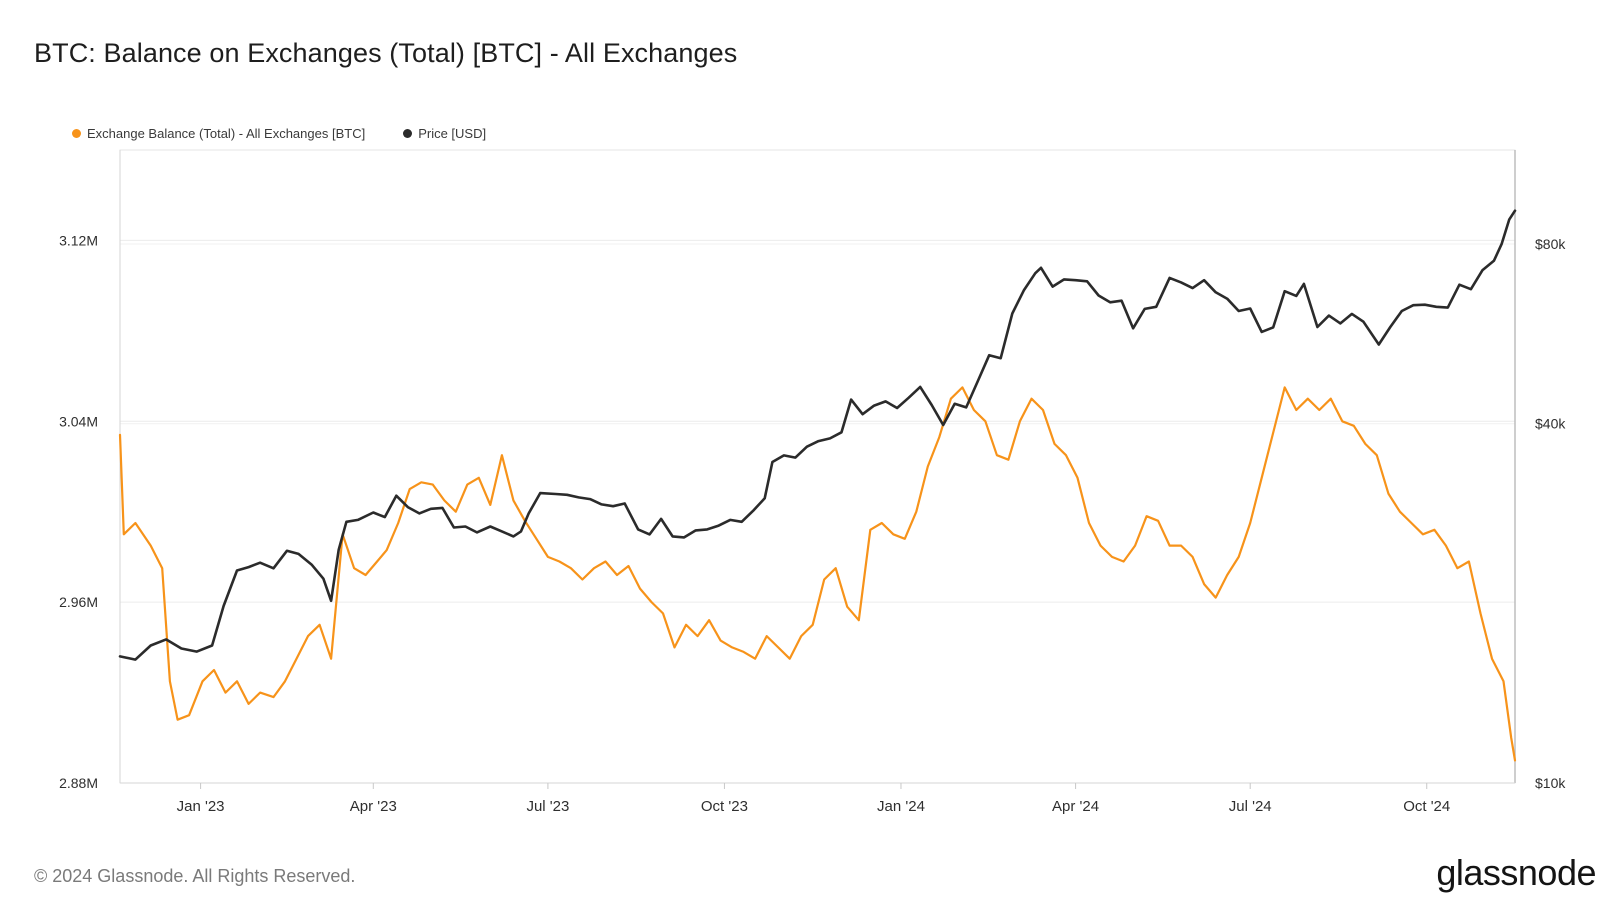 This screenshot has width=1622, height=912. What do you see at coordinates (901, 806) in the screenshot?
I see `x-tick-label: Jan '24` at bounding box center [901, 806].